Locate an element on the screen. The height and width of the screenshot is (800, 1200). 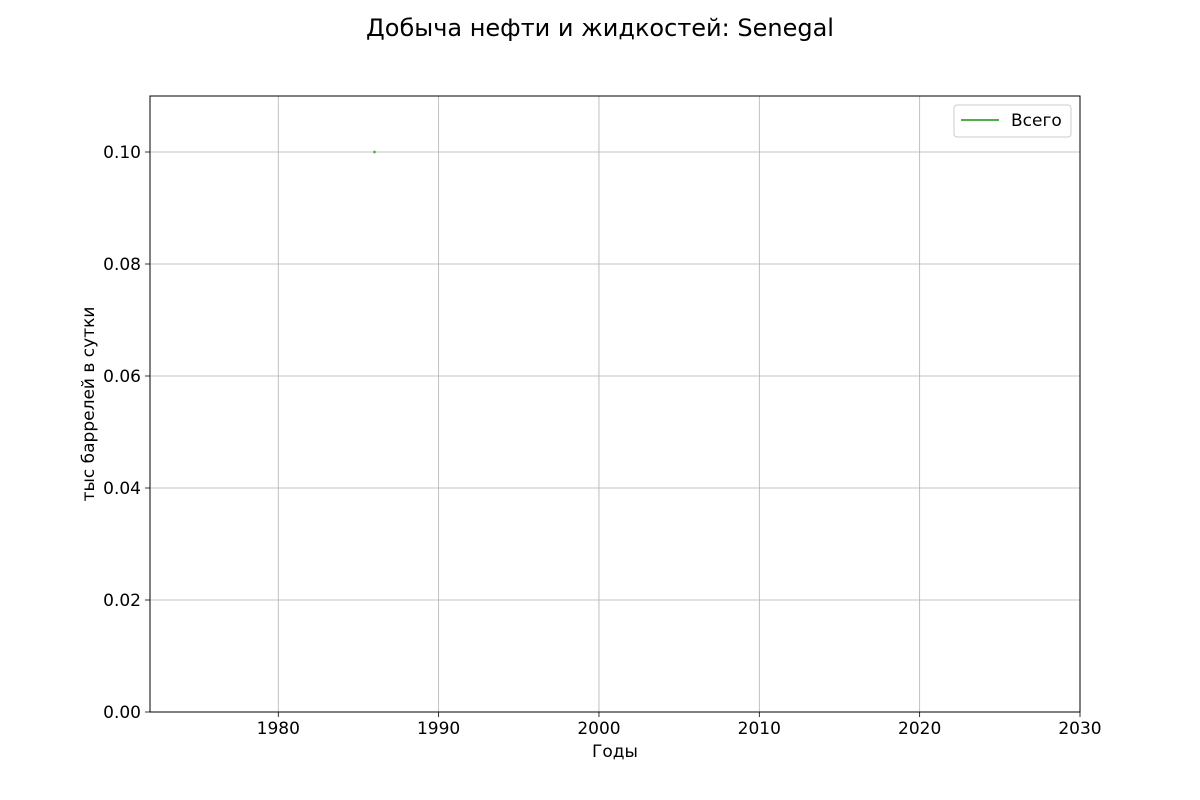
x-tick-label: 2010 is located at coordinates (759, 729).